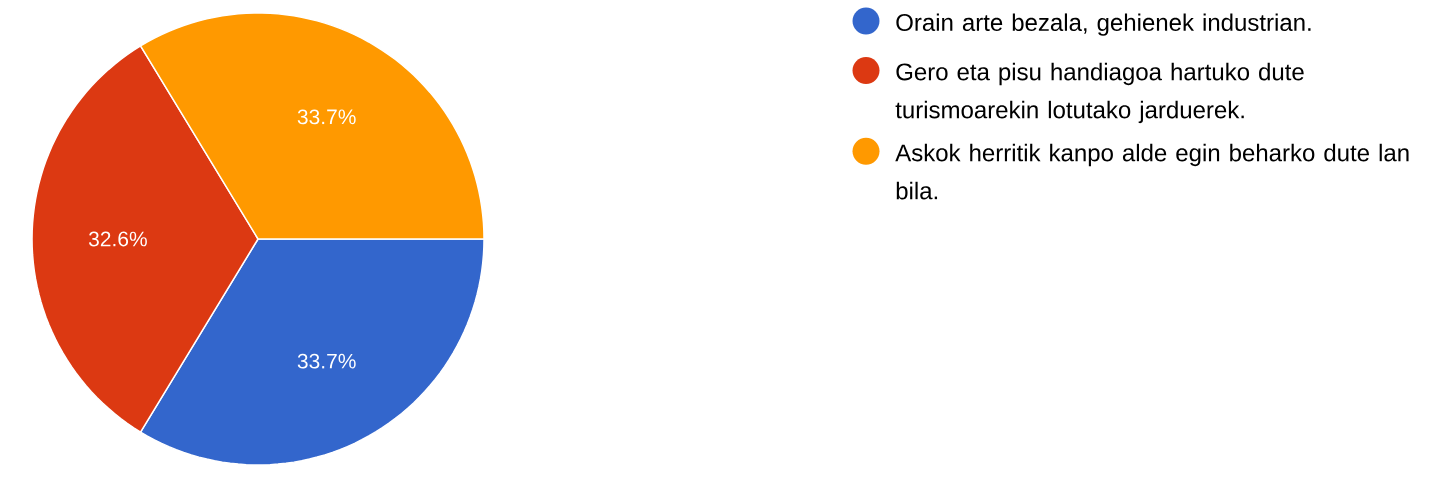 This screenshot has width=1447, height=479. What do you see at coordinates (117, 239) in the screenshot?
I see `data-label: 32.6%` at bounding box center [117, 239].